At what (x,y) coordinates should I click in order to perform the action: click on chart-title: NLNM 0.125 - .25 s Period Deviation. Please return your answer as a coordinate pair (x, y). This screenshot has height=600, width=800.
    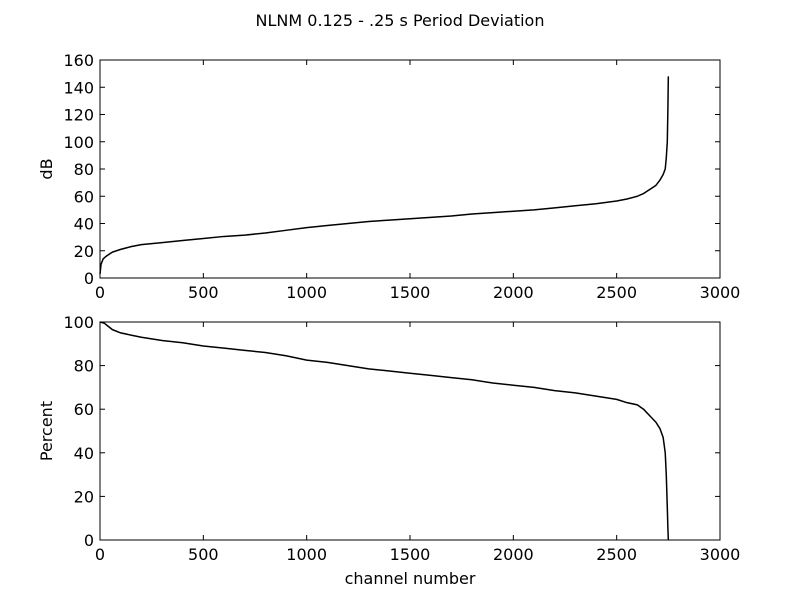
    Looking at the image, I should click on (400, 20).